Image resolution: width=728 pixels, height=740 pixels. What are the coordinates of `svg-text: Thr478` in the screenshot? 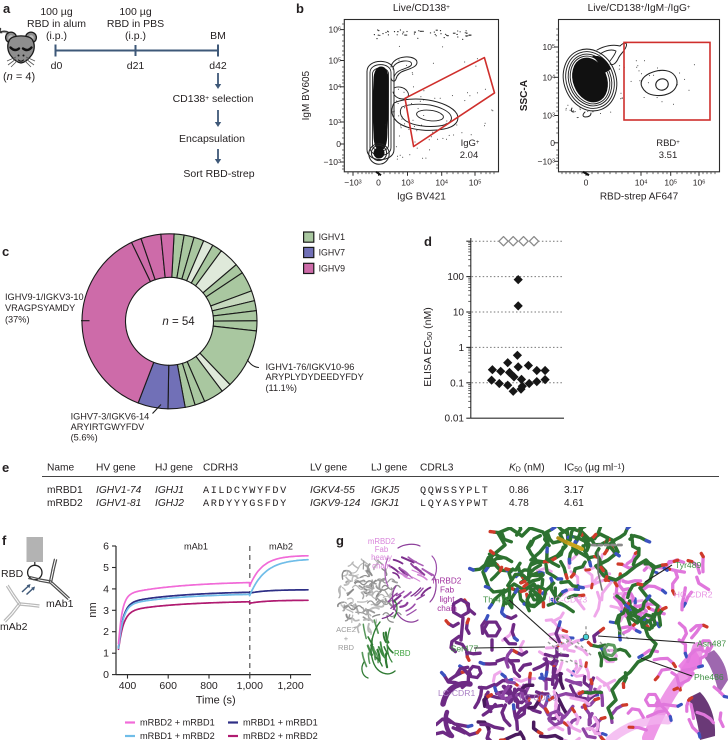 It's located at (496, 600).